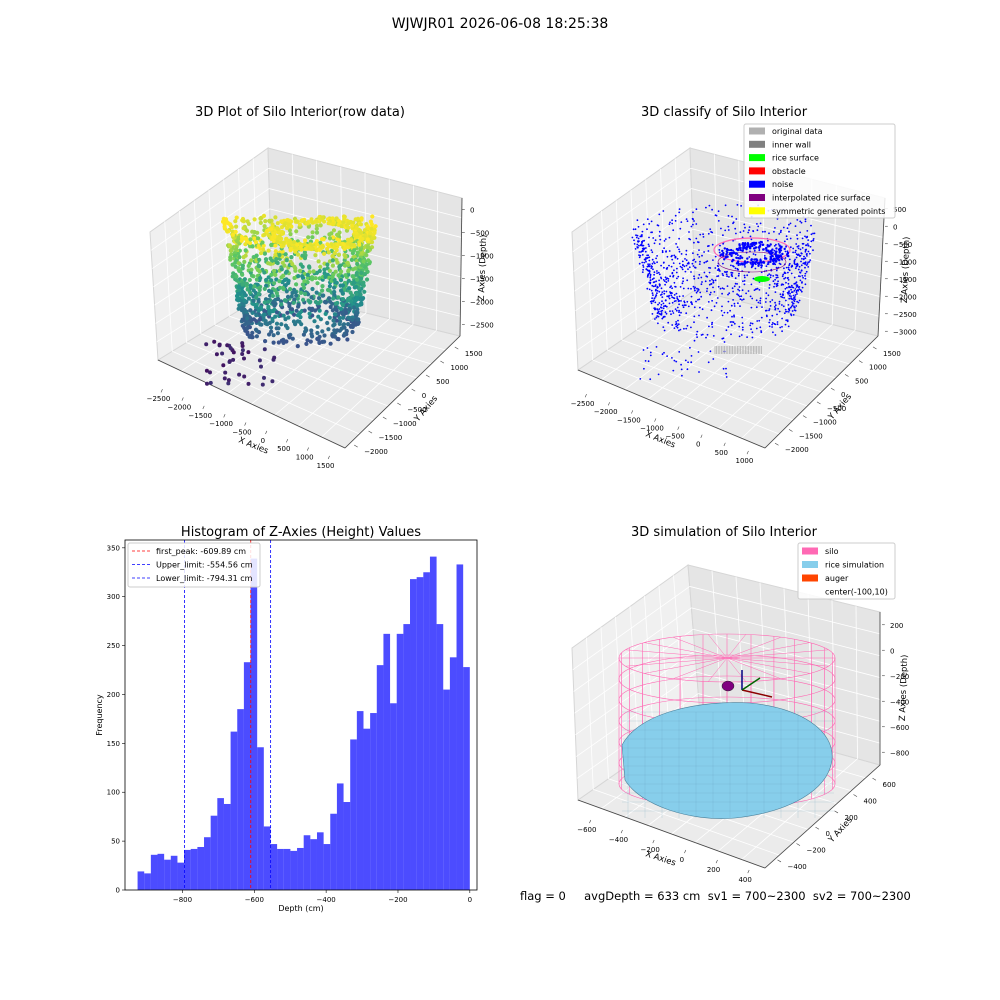 This screenshot has height=1000, width=1000. What do you see at coordinates (810, 551) in the screenshot?
I see `legend-swatch` at bounding box center [810, 551].